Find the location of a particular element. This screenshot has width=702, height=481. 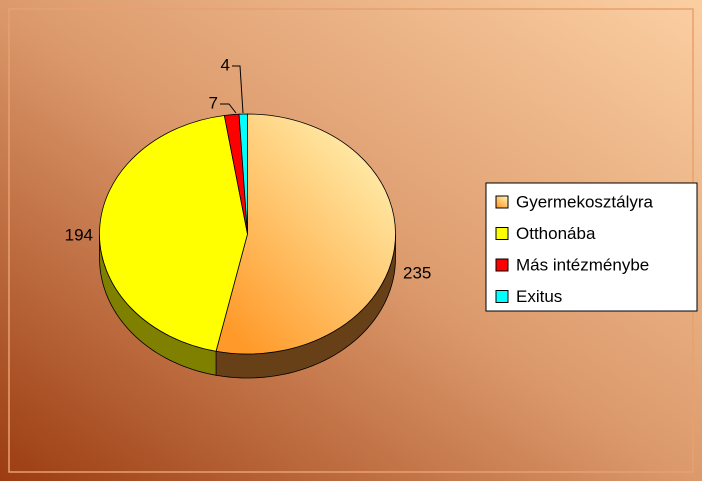

data-label: 194 is located at coordinates (79, 234).